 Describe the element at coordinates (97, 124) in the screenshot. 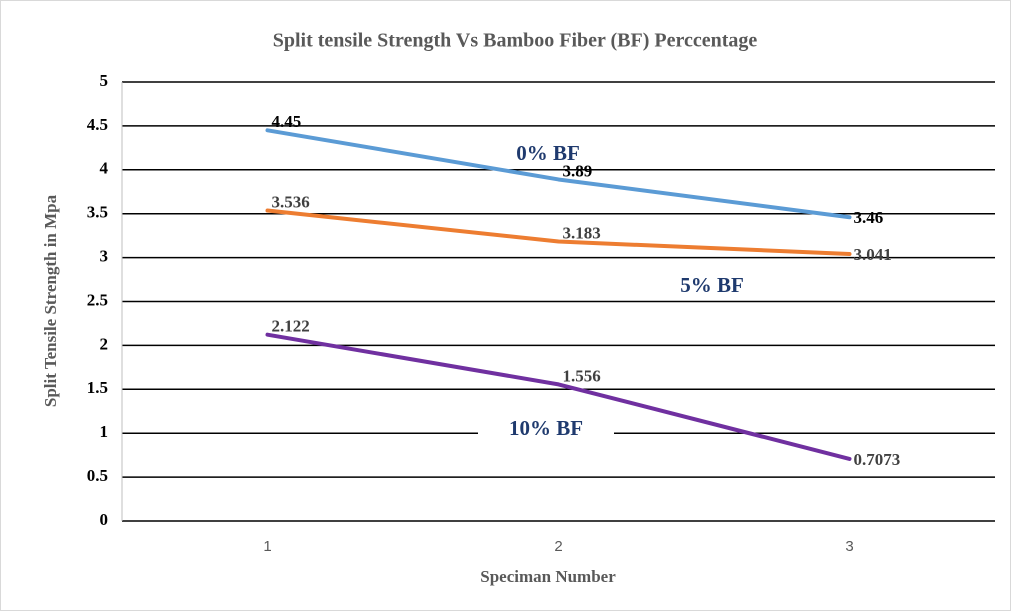

I see `y-tick-label: 4.5` at that location.